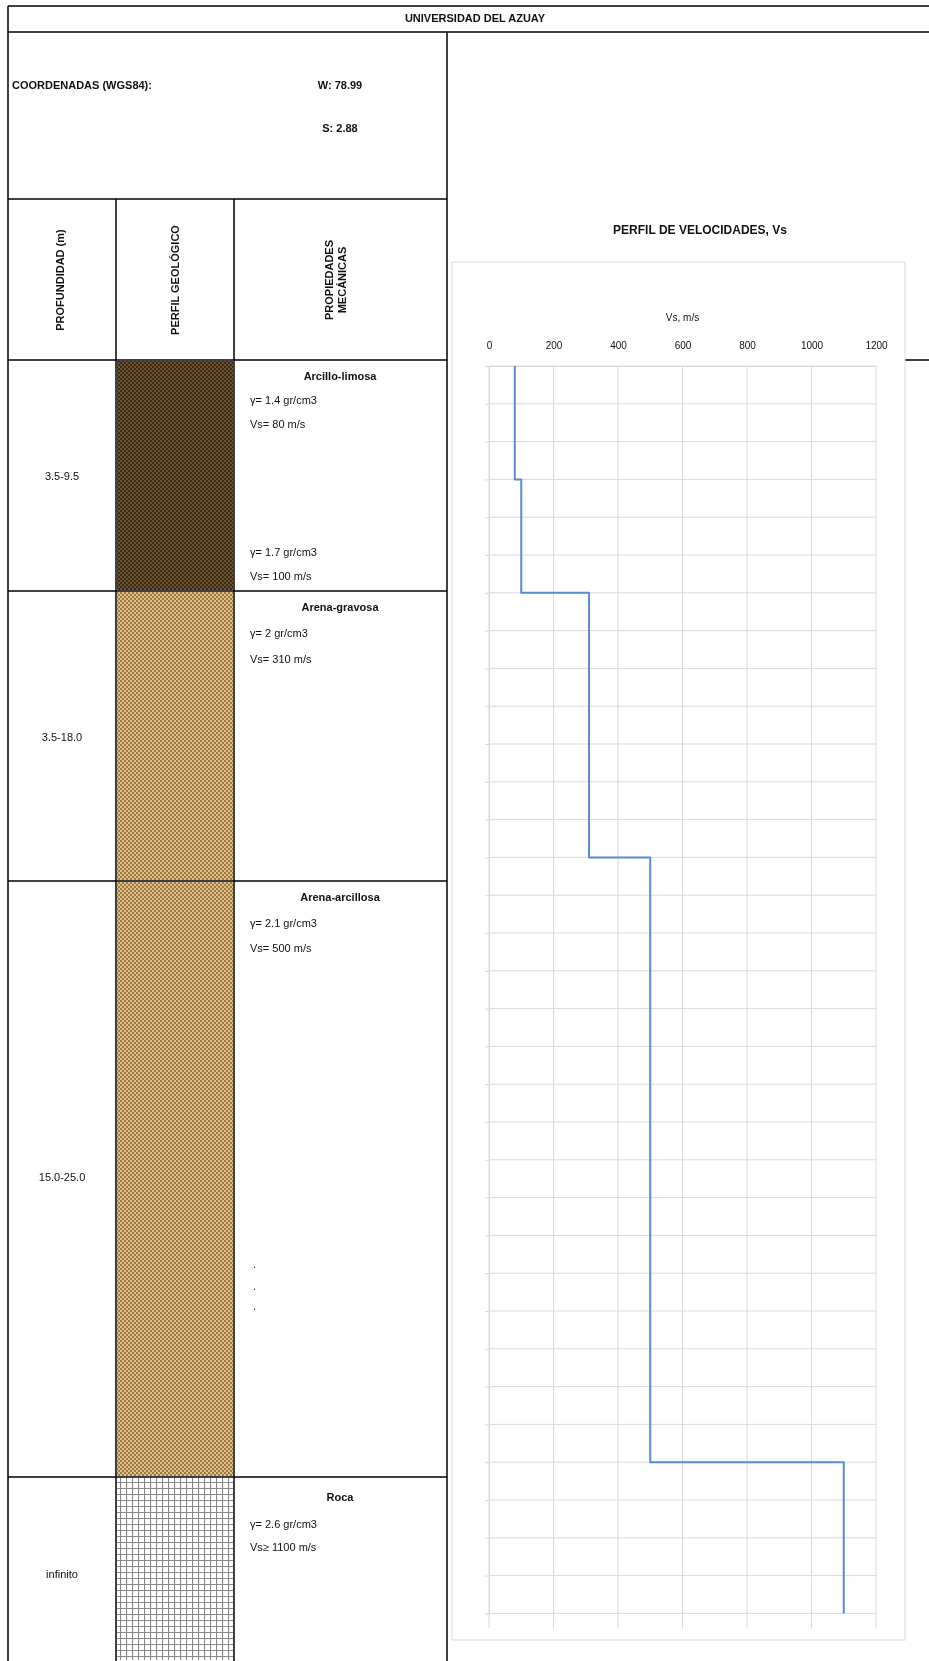  What do you see at coordinates (619, 345) in the screenshot?
I see `x-tick-label: 400` at bounding box center [619, 345].